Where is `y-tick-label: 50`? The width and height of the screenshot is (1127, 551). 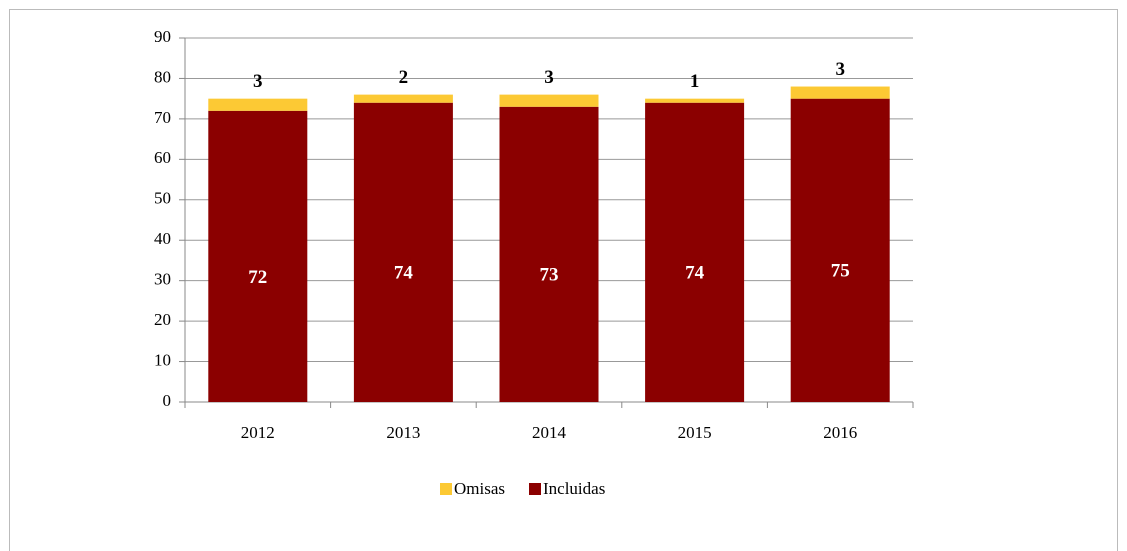 y-tick-label: 50 is located at coordinates (162, 198).